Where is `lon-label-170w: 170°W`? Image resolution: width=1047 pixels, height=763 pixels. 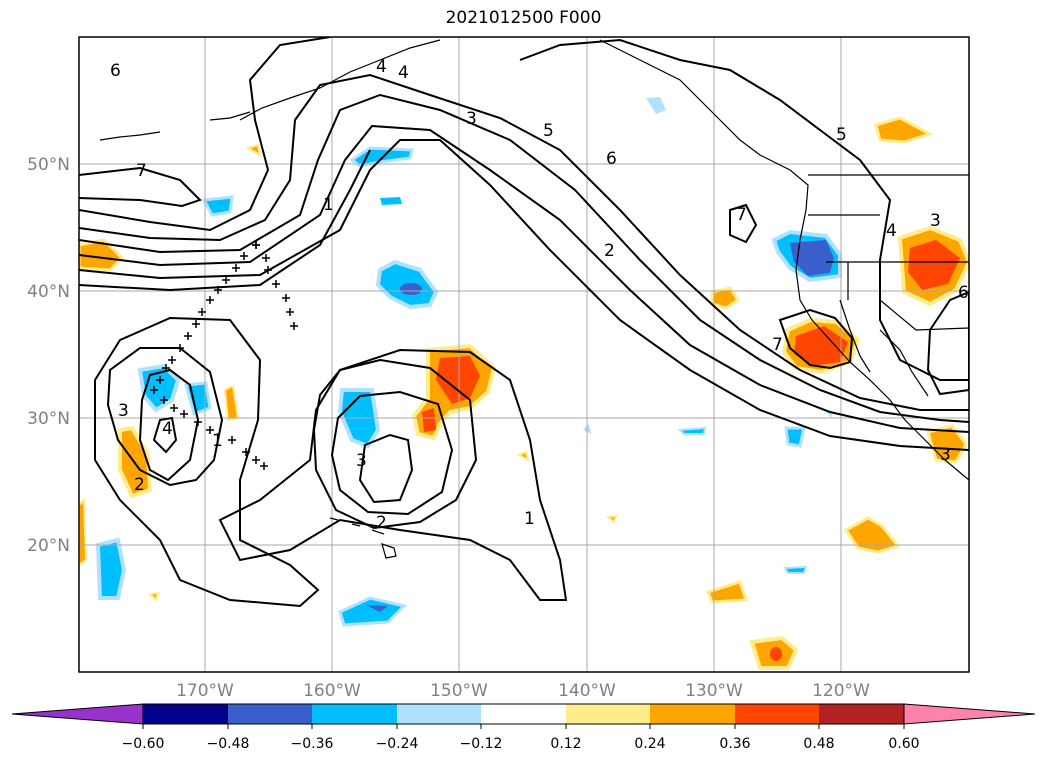
lon-label-170w: 170°W is located at coordinates (205, 691).